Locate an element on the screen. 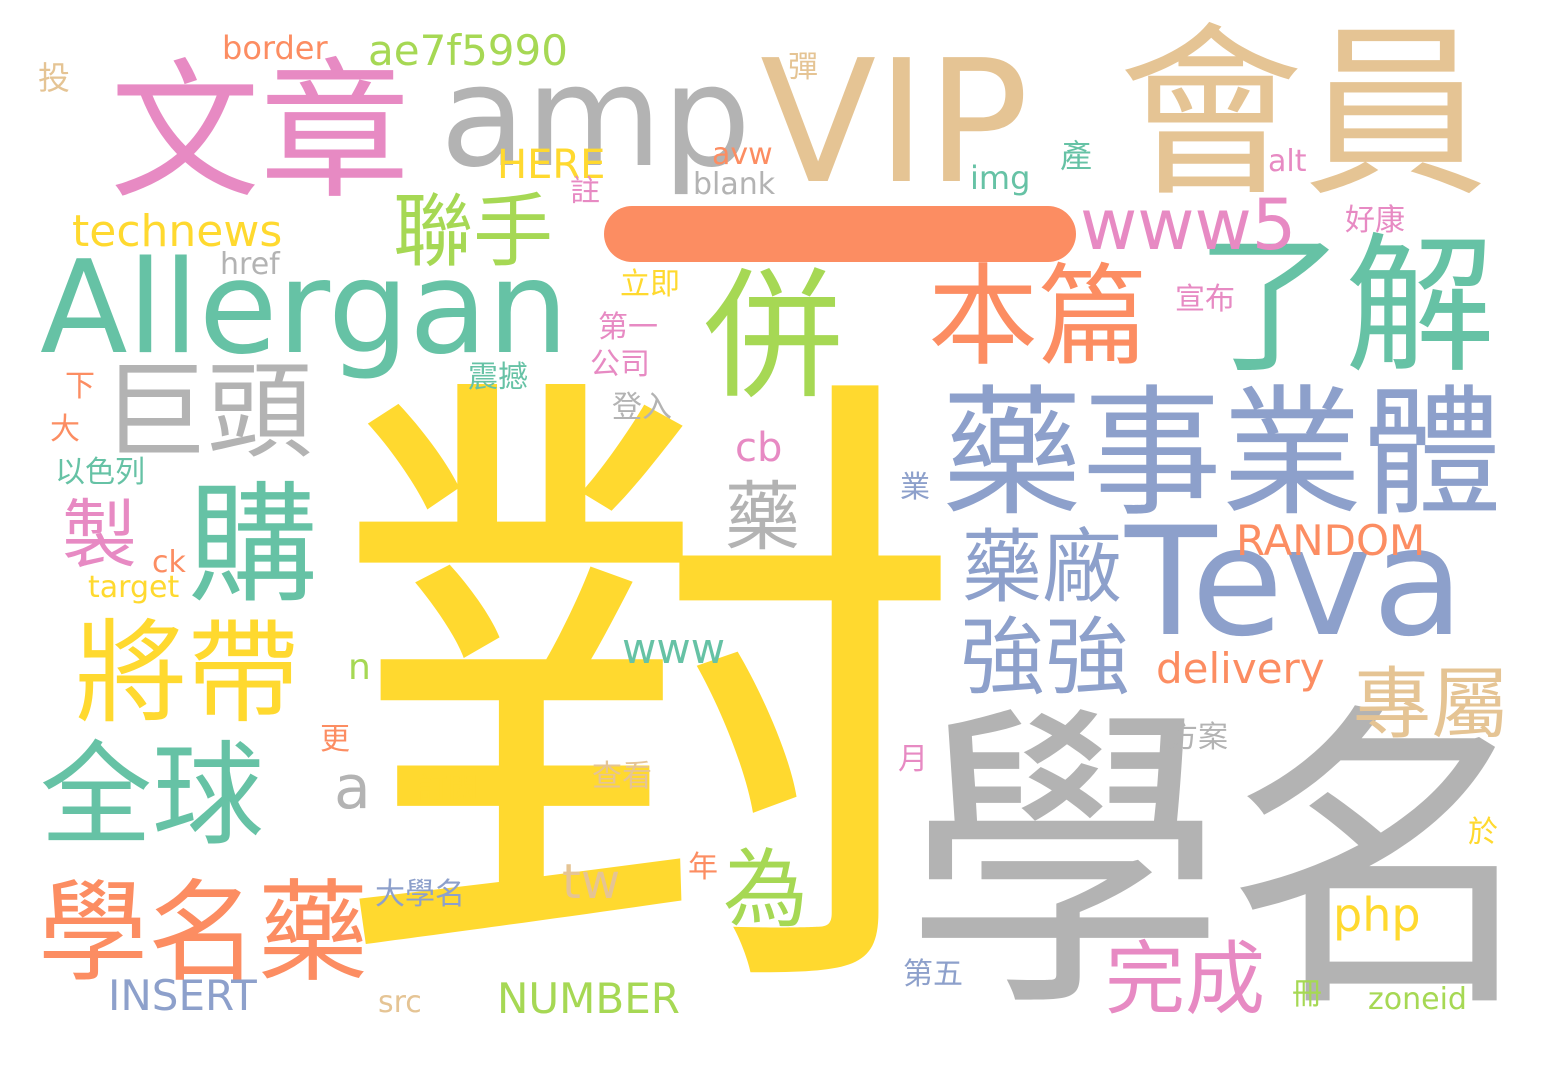  word-cloud-word: INSERT is located at coordinates (182, 995).